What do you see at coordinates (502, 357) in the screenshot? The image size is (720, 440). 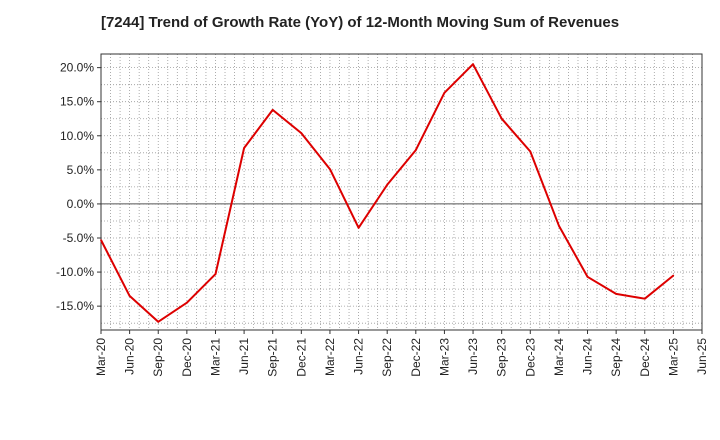 I see `x-tick-label: Sep-23` at bounding box center [502, 357].